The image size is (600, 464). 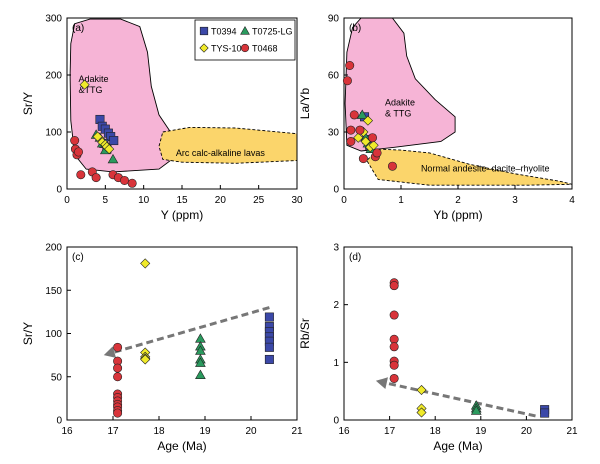 What do you see at coordinates (336, 248) in the screenshot?
I see `y-tick-label: 3` at bounding box center [336, 248].